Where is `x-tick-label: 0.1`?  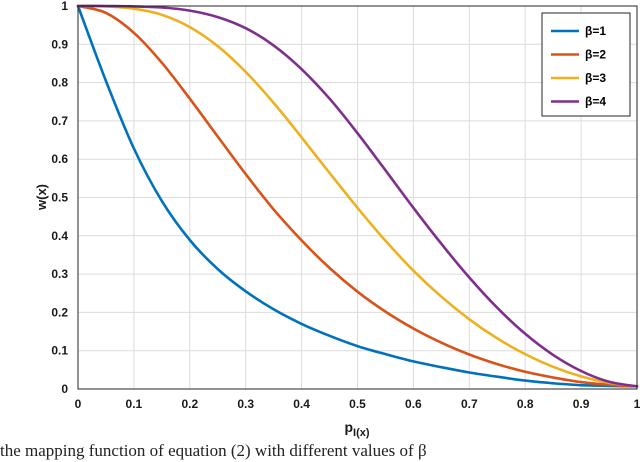
x-tick-label: 0.1 is located at coordinates (134, 404).